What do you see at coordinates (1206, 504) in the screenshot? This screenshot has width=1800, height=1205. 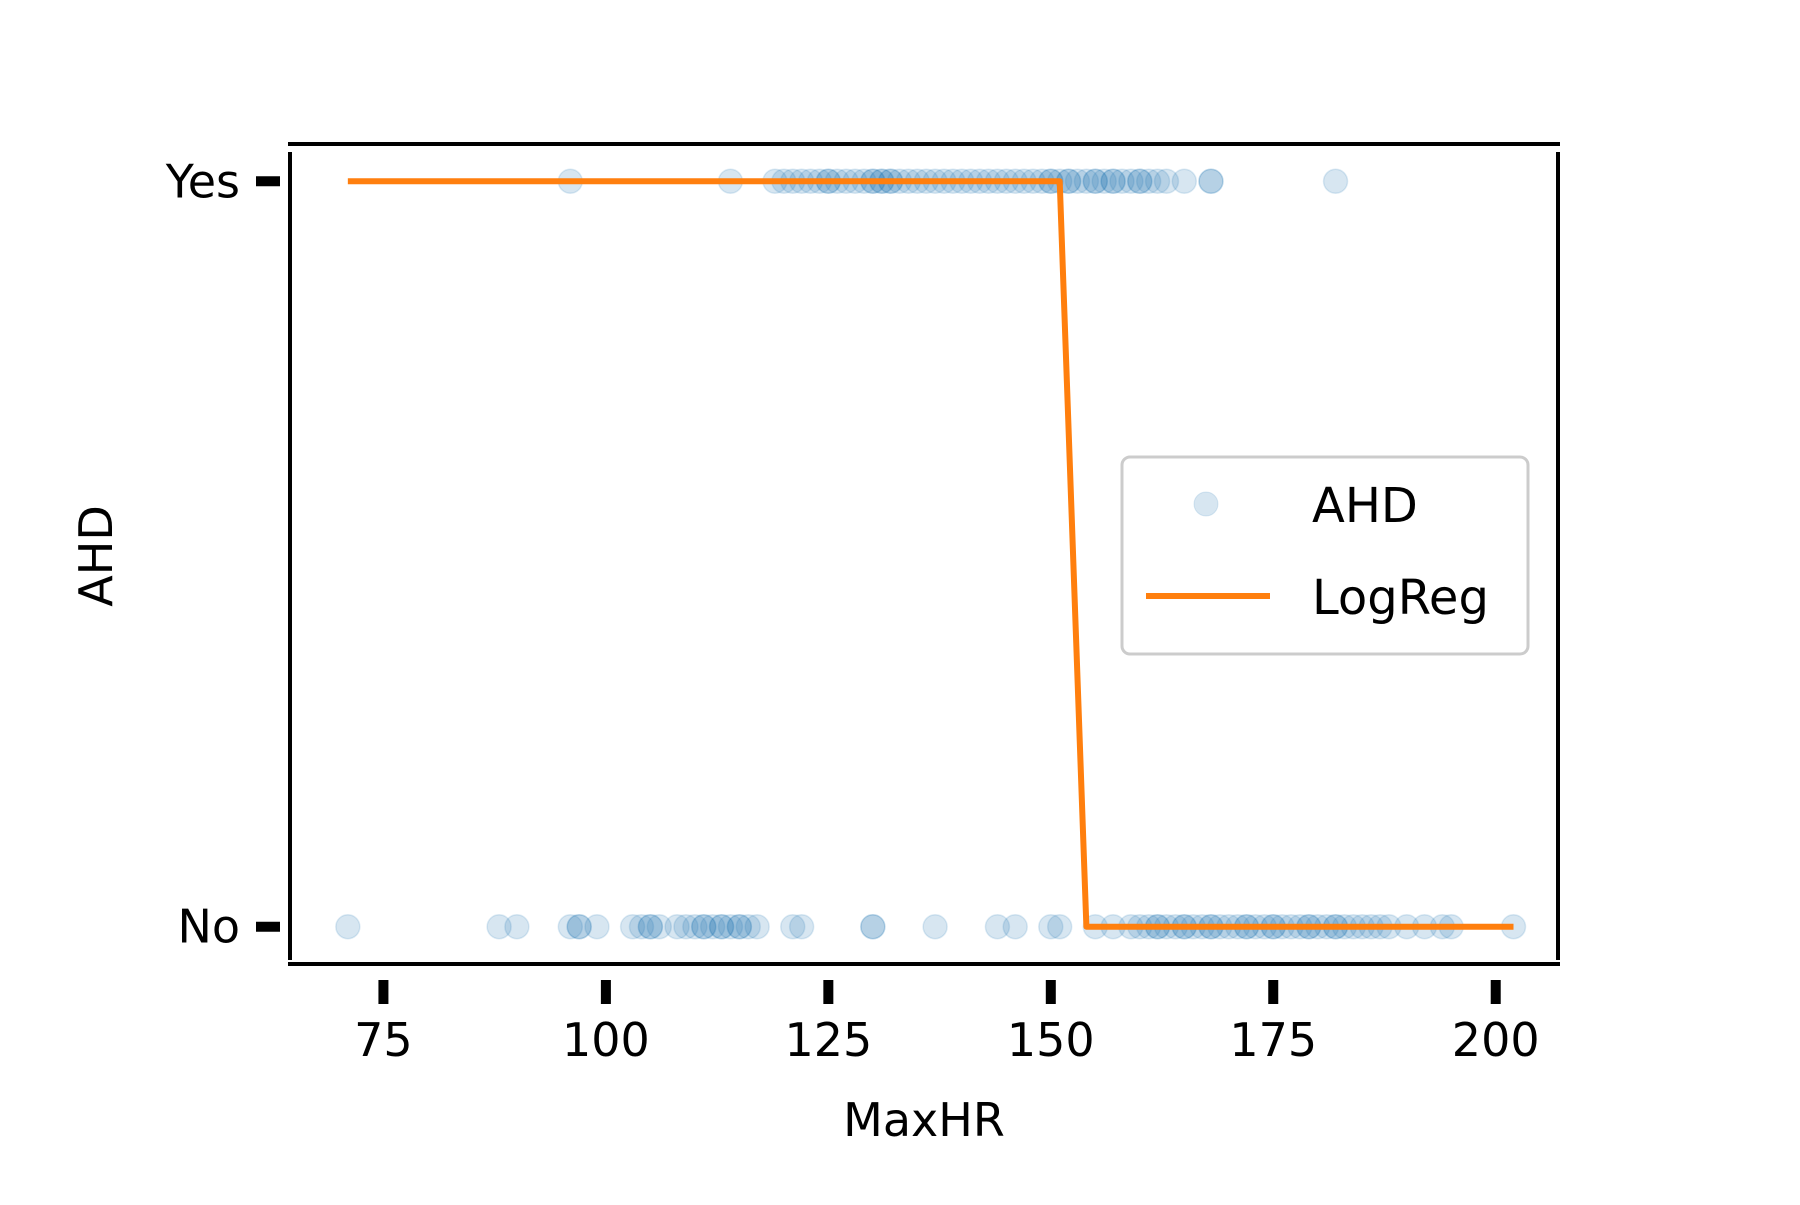 I see `legend-marker-ahd` at bounding box center [1206, 504].